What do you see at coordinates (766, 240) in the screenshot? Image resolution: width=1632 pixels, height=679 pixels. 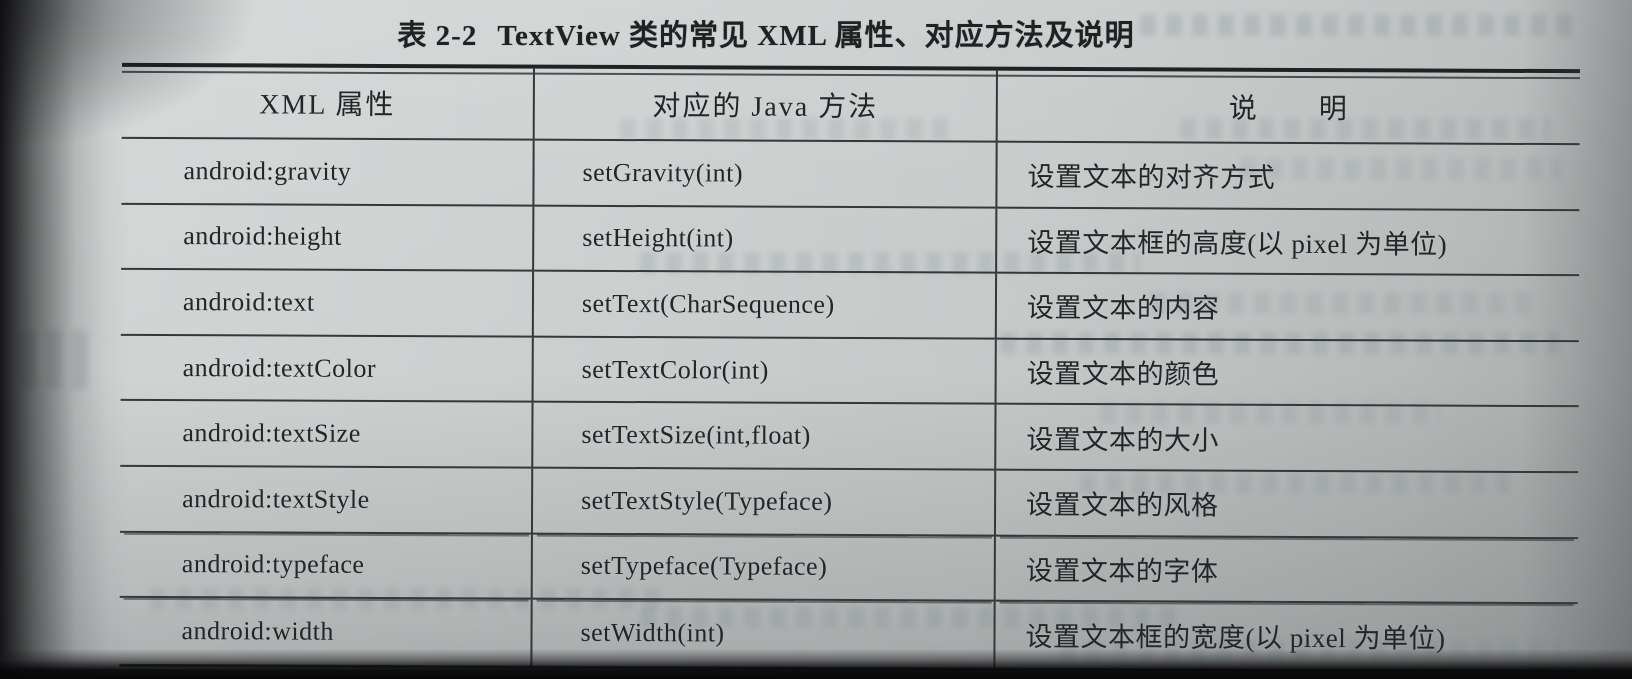 I see `cell-method: setHeight(int)` at bounding box center [766, 240].